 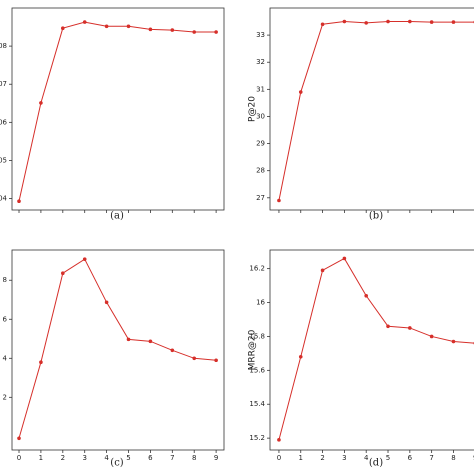 What do you see at coordinates (257, 404) in the screenshot?
I see `y-tick-label: 15.4` at bounding box center [257, 404].